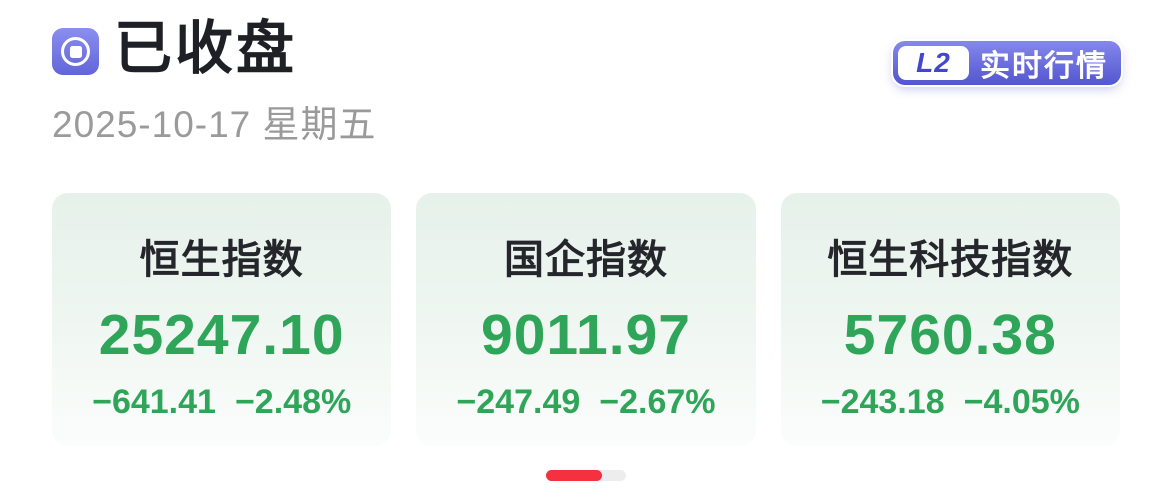 This screenshot has width=1172, height=500. I want to click on index-name: 恒生指数, so click(221, 260).